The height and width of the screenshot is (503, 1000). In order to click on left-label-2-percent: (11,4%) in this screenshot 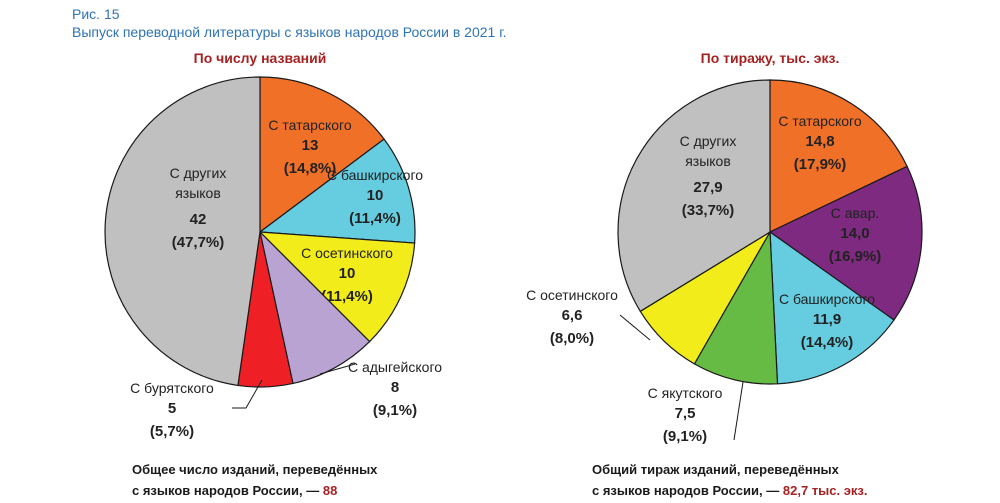, I will do `click(347, 296)`.